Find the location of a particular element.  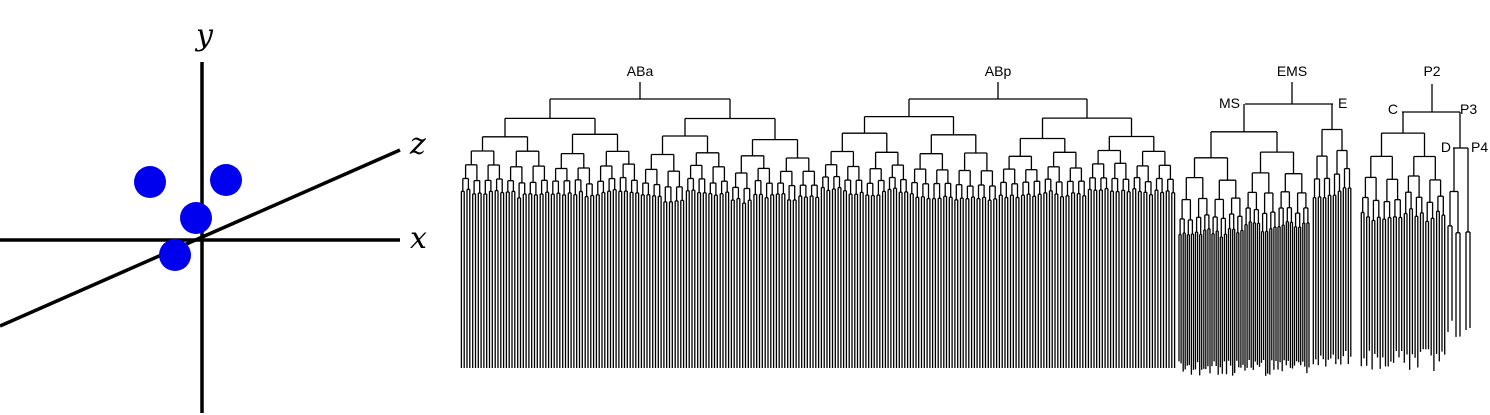

z-axis-label: z is located at coordinates (417, 144).